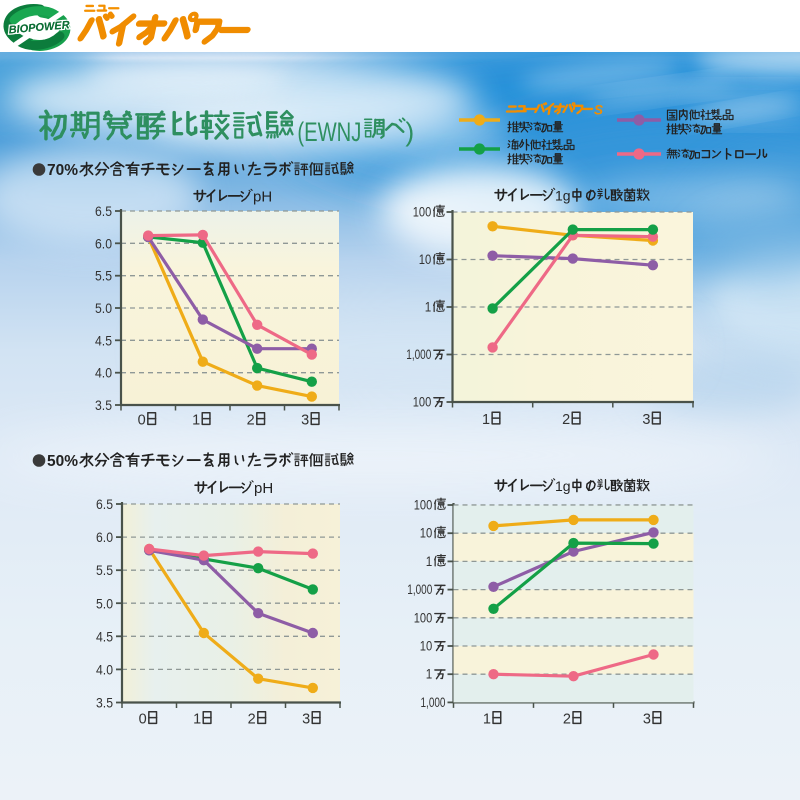 This screenshot has height=800, width=800. I want to click on svg-text: S, so click(598, 110).